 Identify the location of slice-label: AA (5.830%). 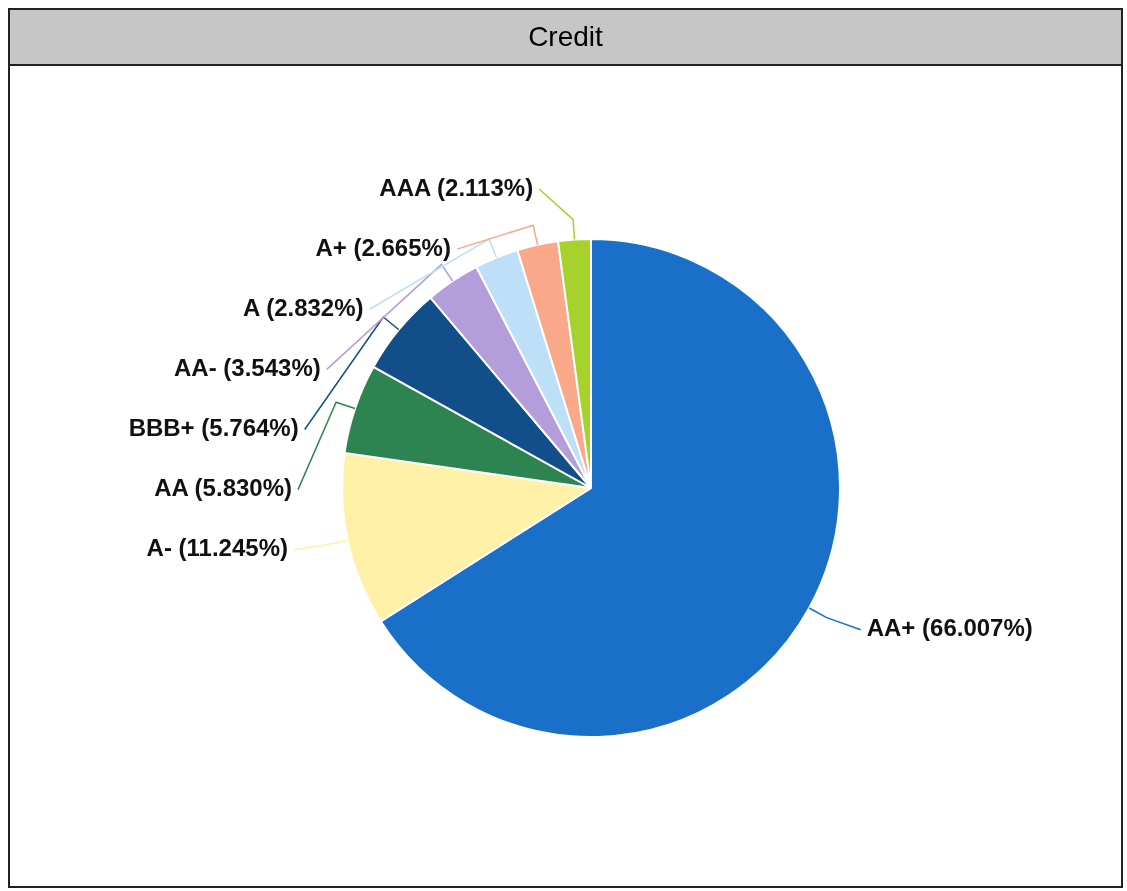
(223, 488).